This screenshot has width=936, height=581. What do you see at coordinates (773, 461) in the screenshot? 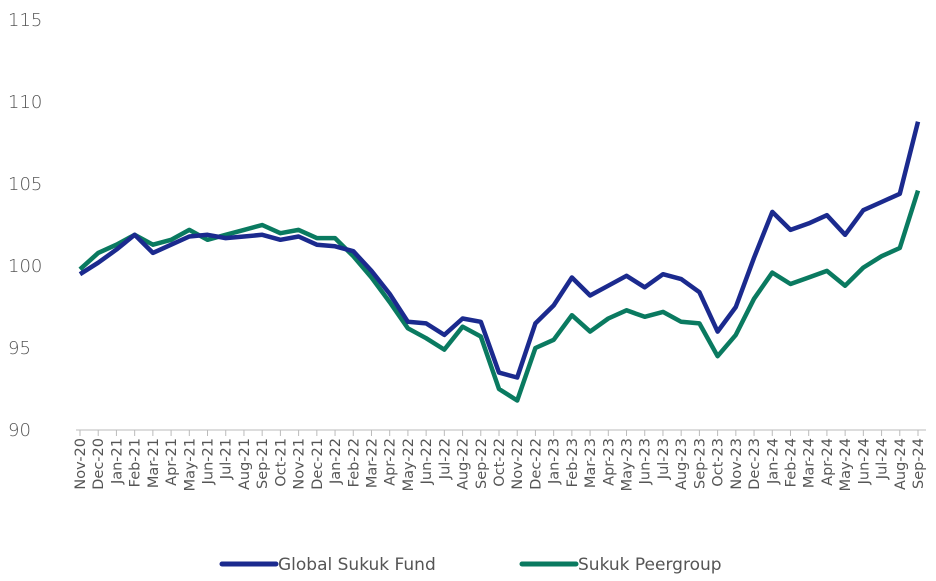
I see `x-tick-label: Jan-24` at bounding box center [773, 461].